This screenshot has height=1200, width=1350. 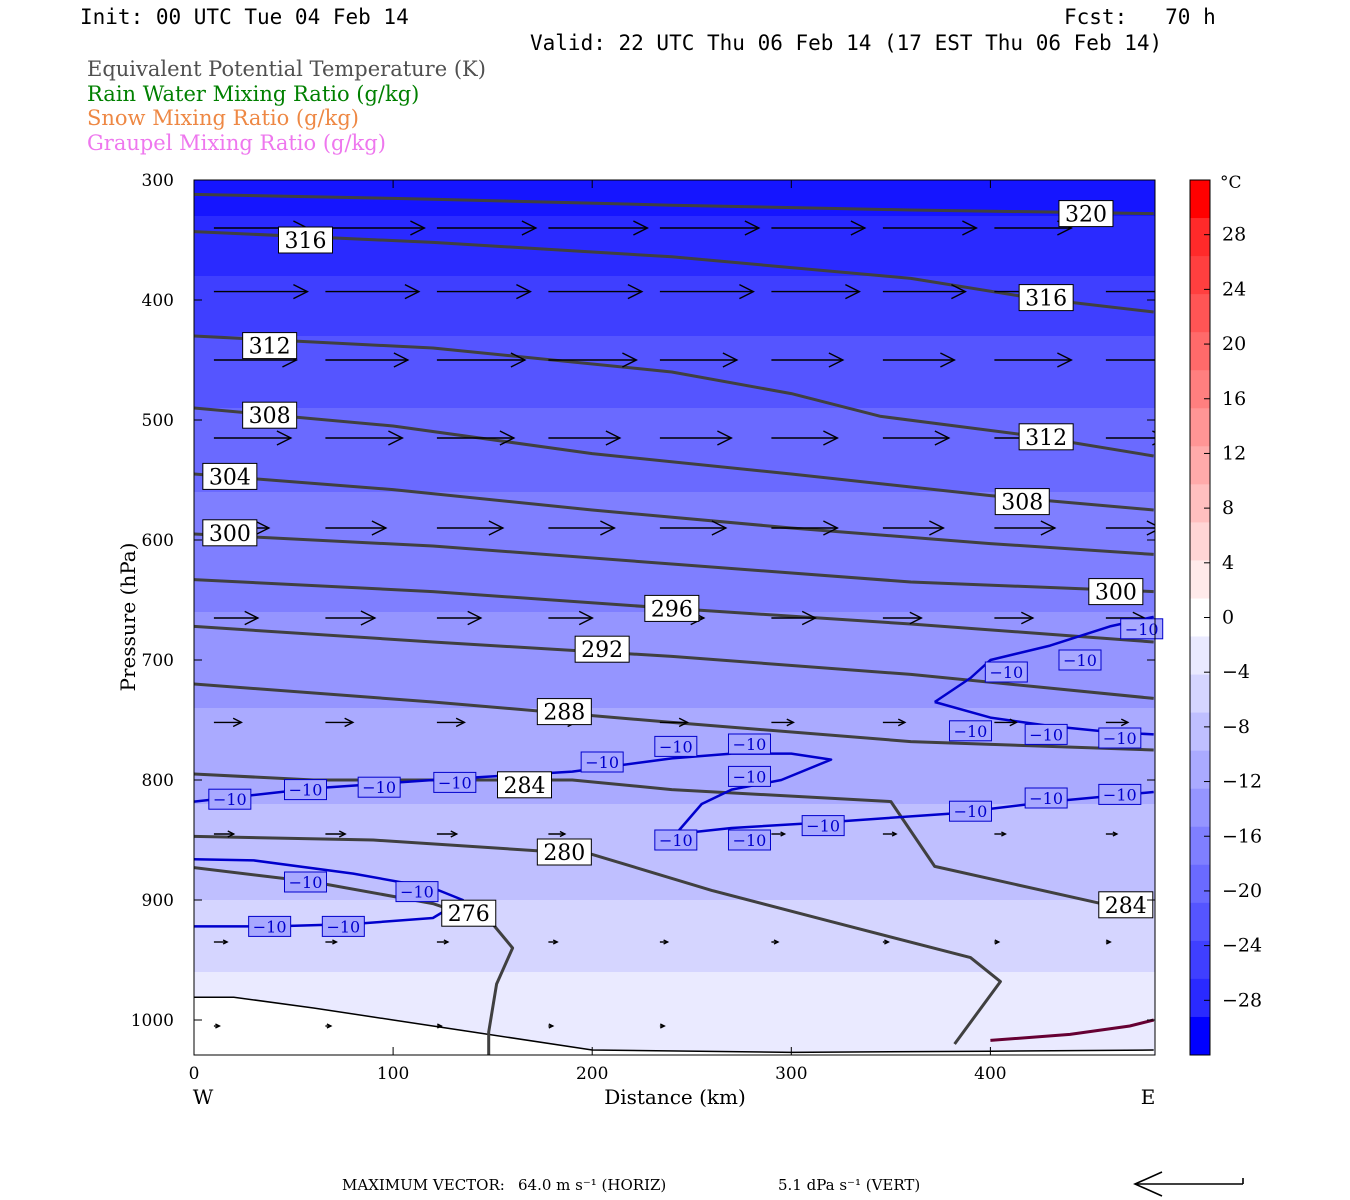 What do you see at coordinates (423, 1185) in the screenshot?
I see `max-vector-label: MAXIMUM VECTOR:` at bounding box center [423, 1185].